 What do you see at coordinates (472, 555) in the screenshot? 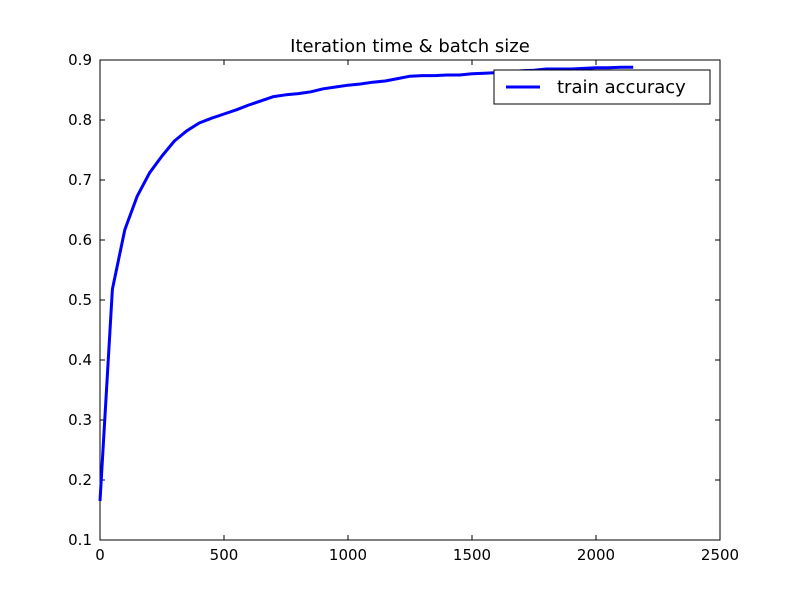
I see `x-tick-label: 1500` at bounding box center [472, 555].